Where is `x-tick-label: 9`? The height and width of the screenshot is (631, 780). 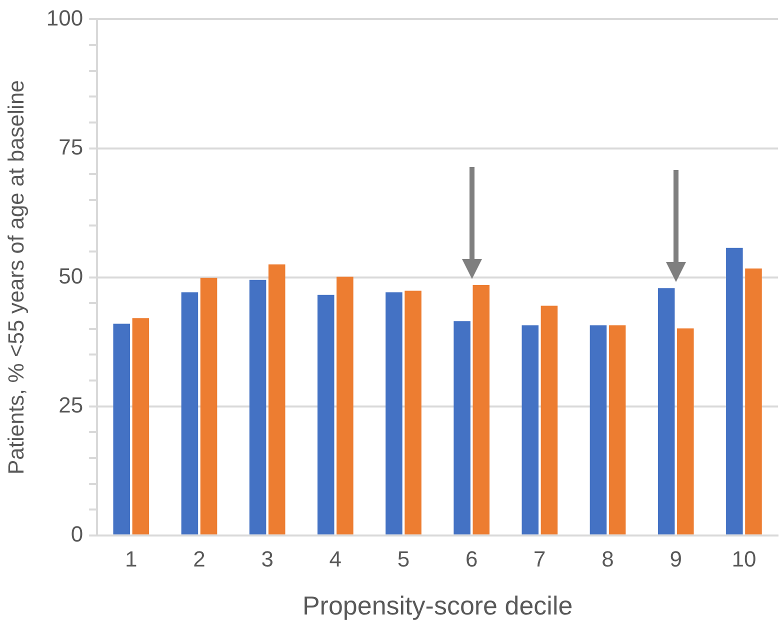
x-tick-label: 9 is located at coordinates (676, 559).